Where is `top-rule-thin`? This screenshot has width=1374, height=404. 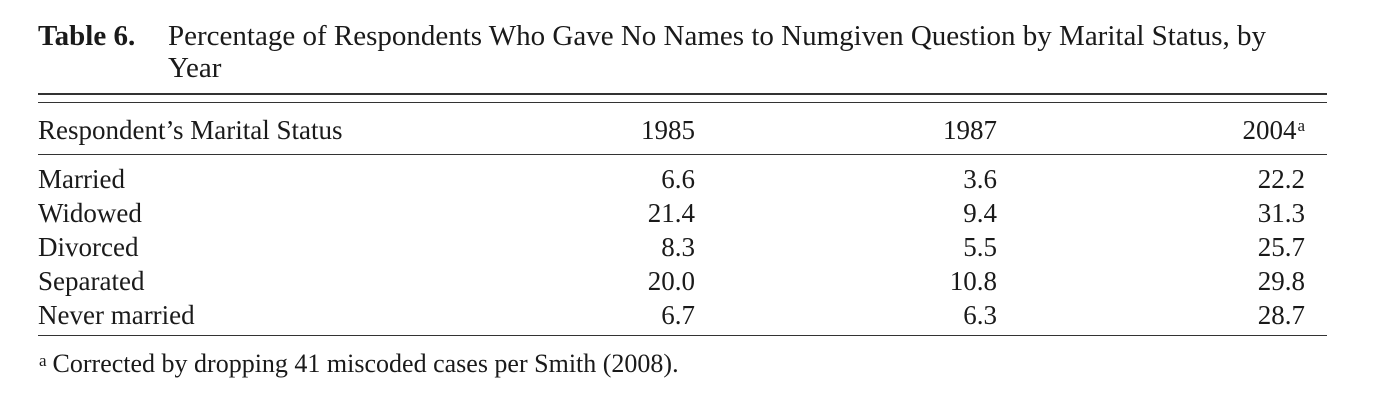 top-rule-thin is located at coordinates (682, 102).